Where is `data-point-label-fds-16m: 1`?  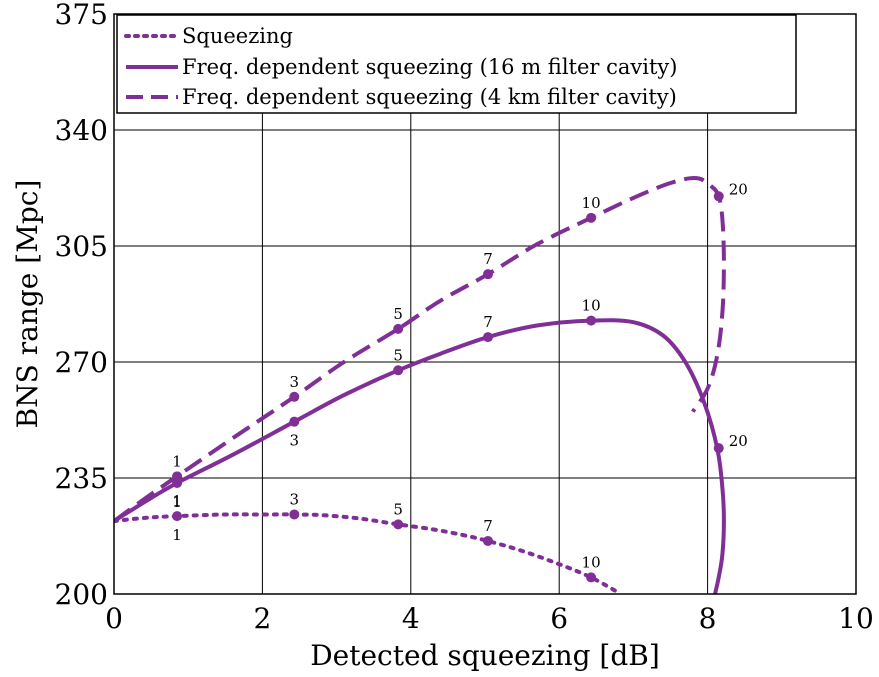
data-point-label-fds-16m: 1 is located at coordinates (177, 502).